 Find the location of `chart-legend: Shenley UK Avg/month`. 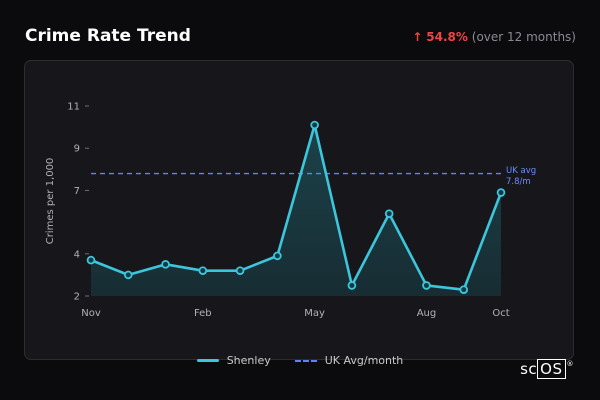

chart-legend: Shenley UK Avg/month is located at coordinates (300, 360).